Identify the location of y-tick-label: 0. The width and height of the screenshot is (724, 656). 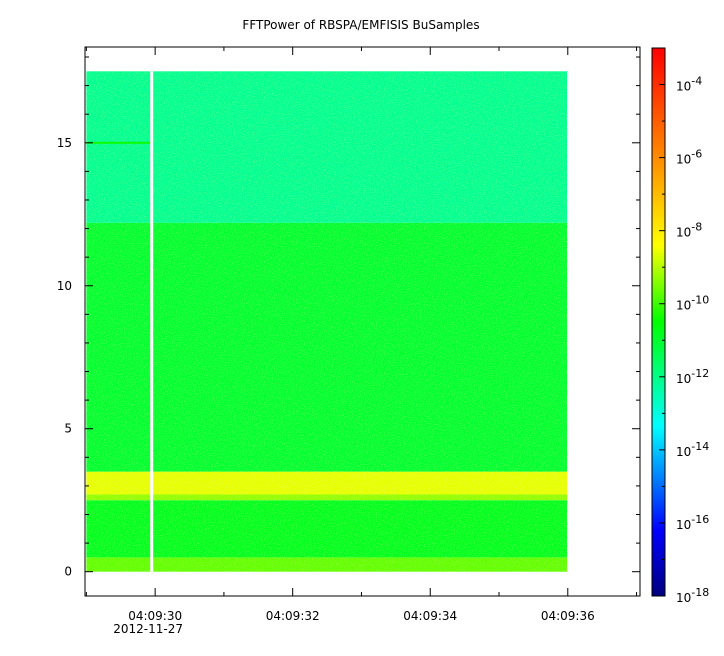
(68, 572).